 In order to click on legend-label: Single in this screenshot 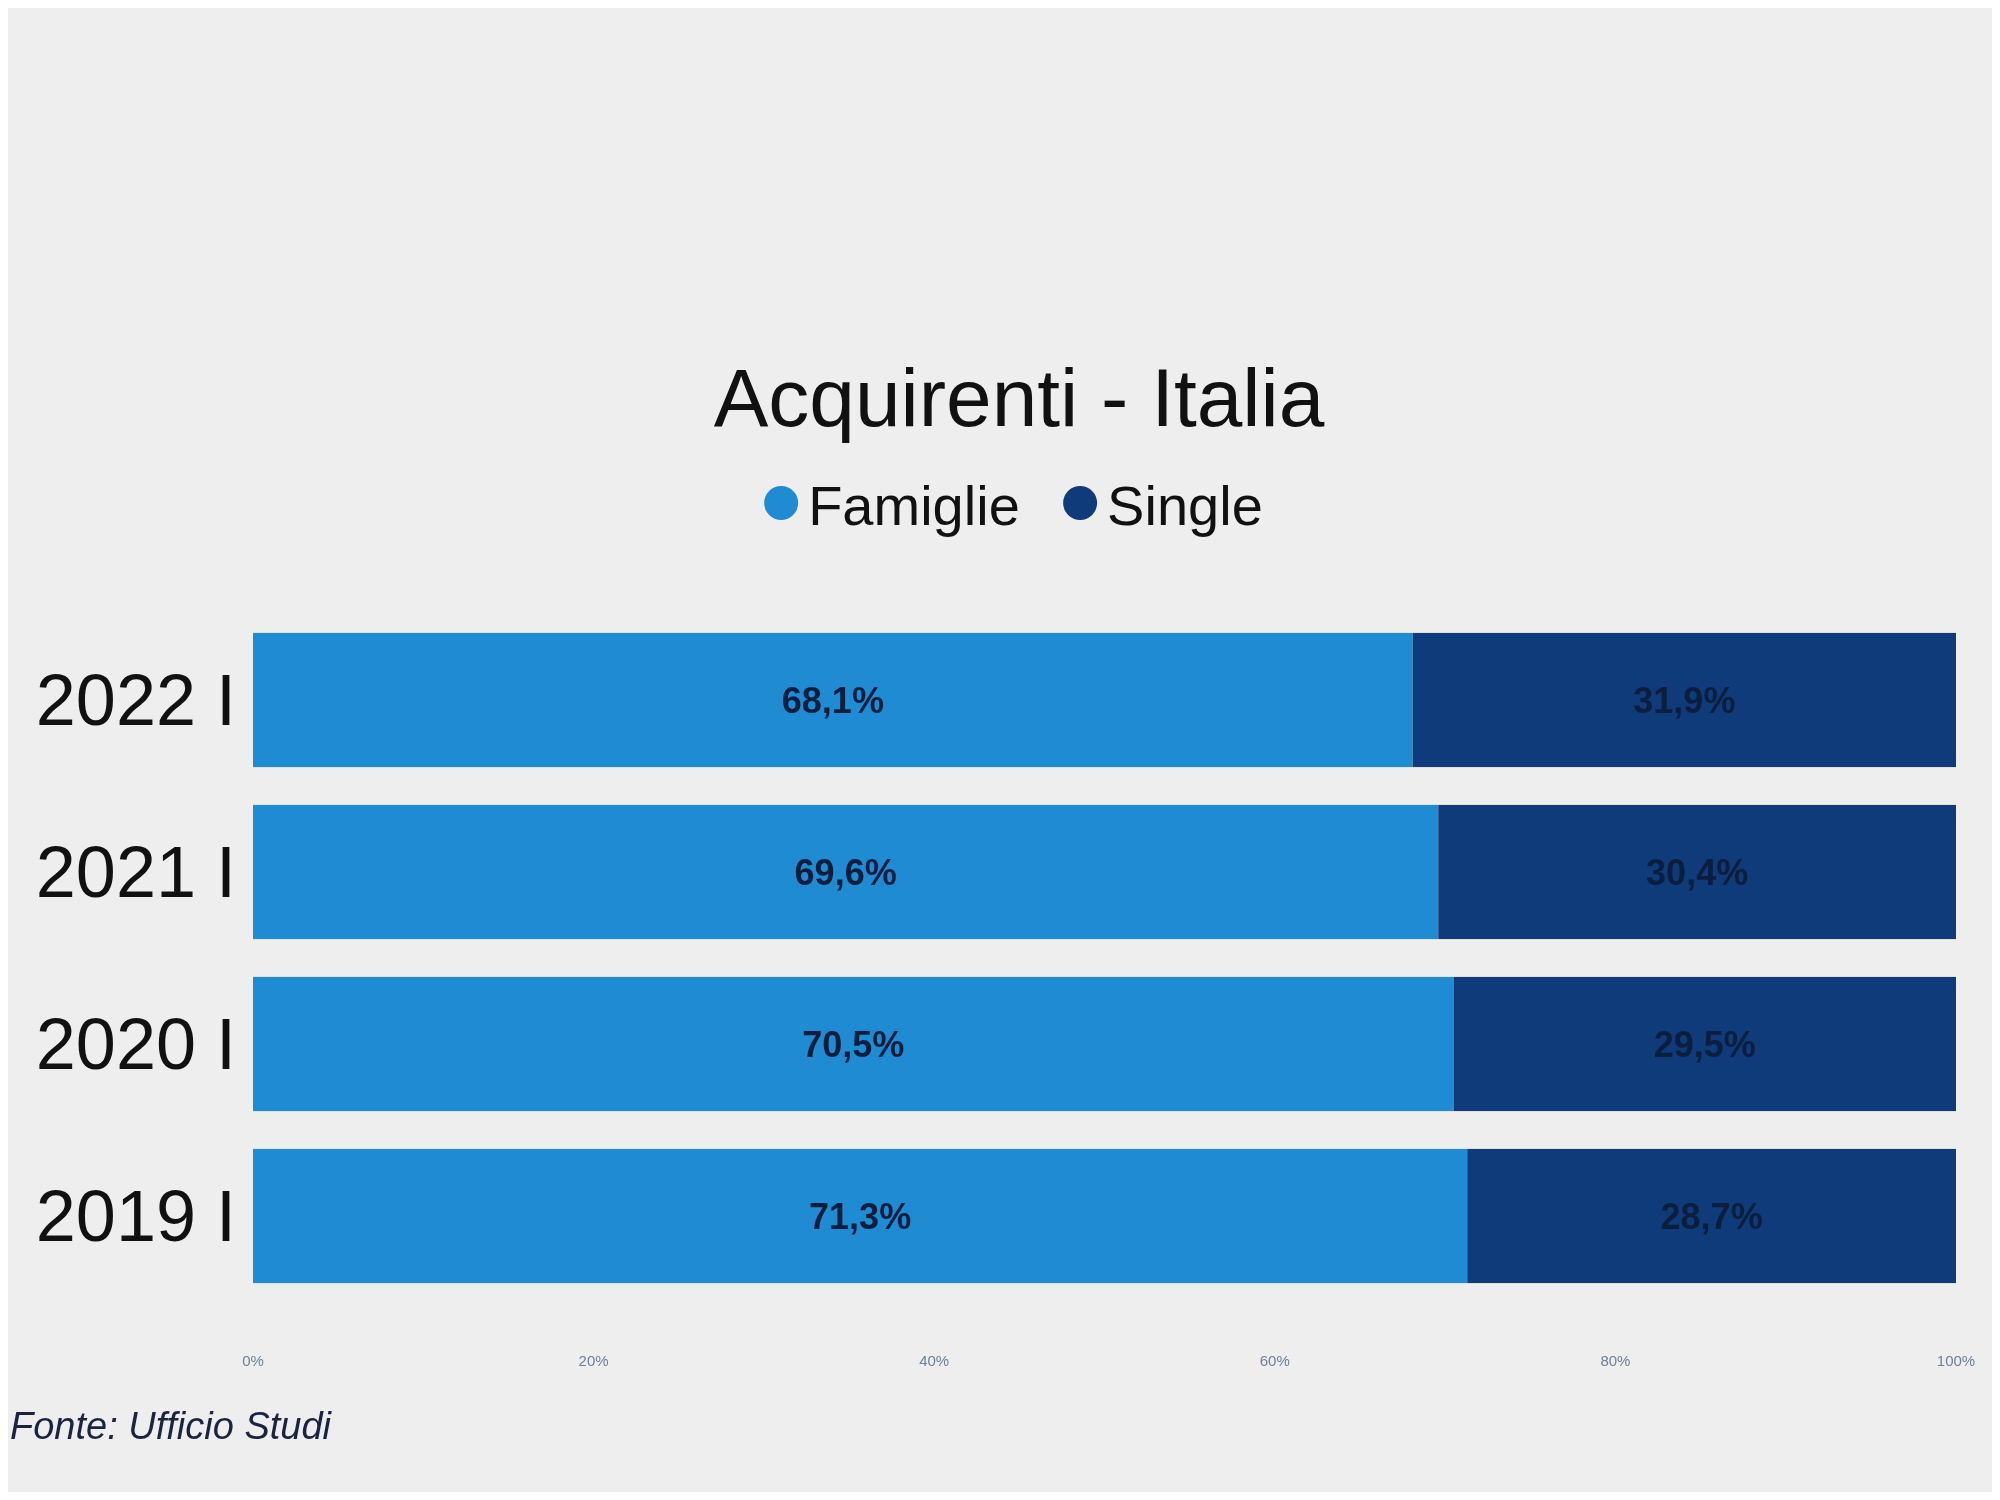, I will do `click(1185, 505)`.